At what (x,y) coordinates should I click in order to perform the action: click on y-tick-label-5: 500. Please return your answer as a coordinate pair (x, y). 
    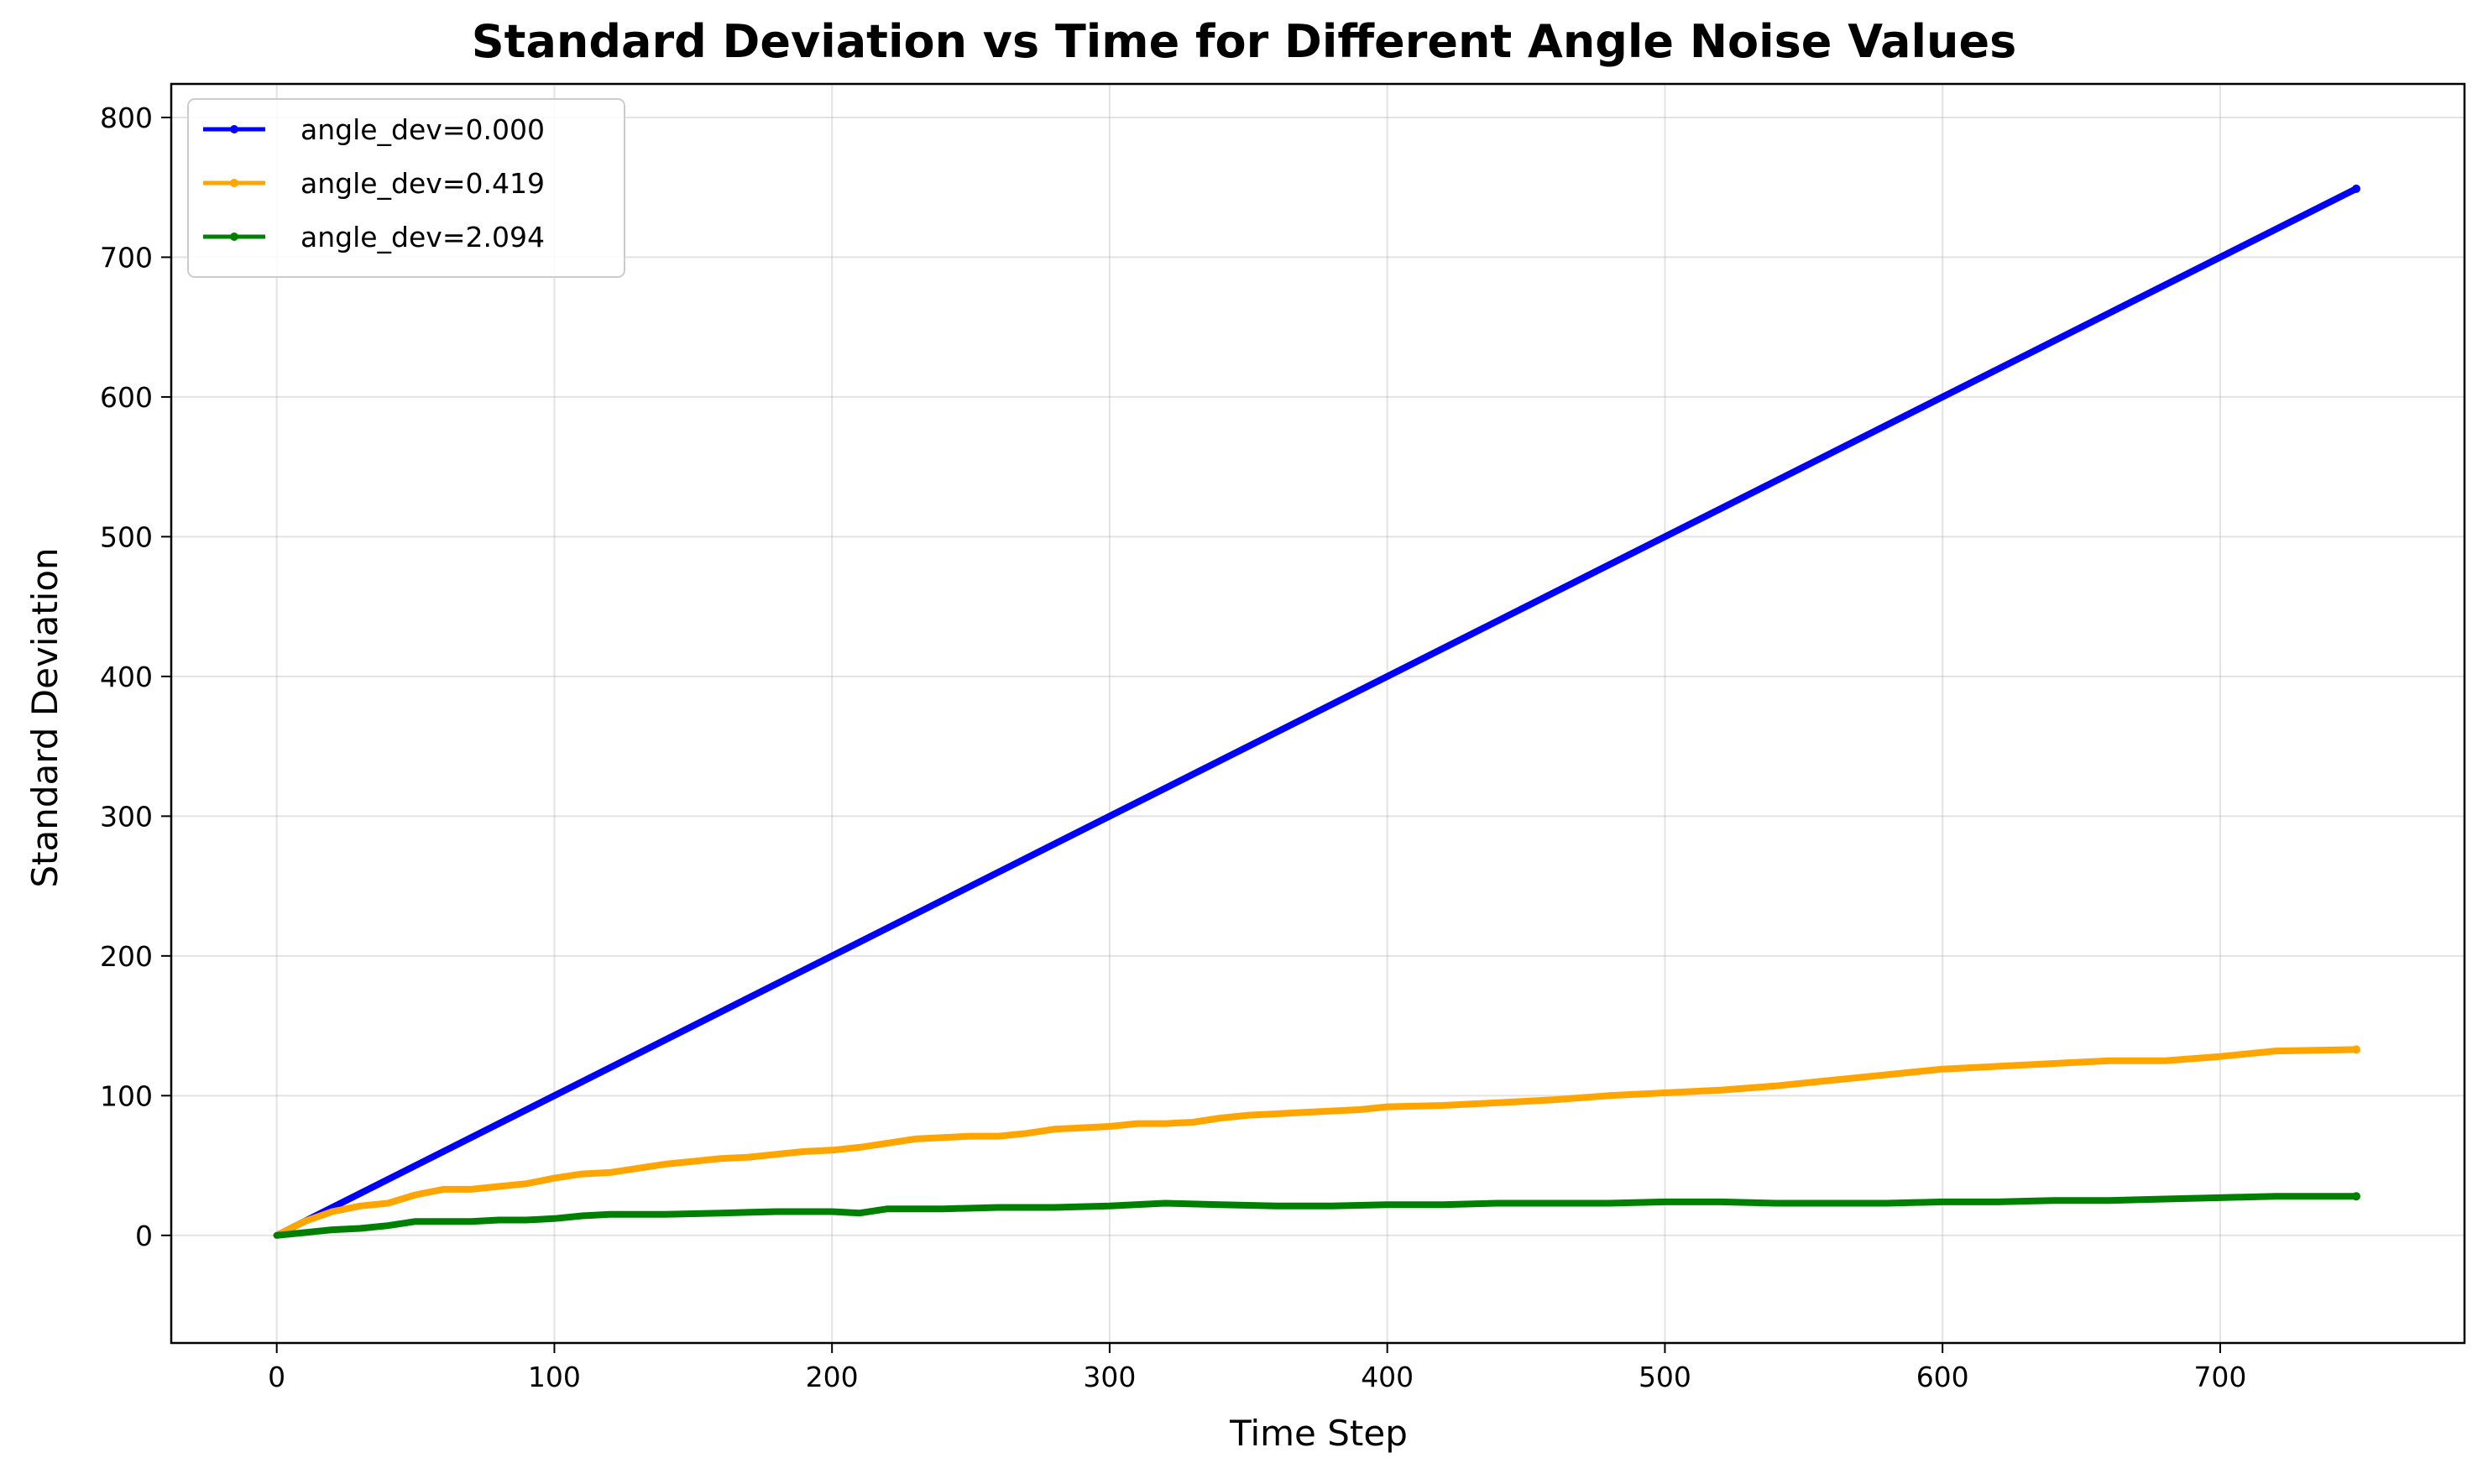
    Looking at the image, I should click on (127, 536).